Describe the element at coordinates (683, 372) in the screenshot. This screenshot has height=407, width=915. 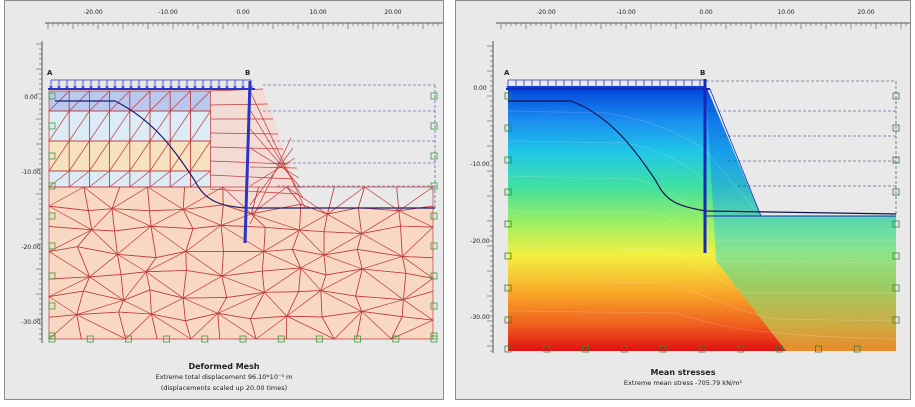
I see `plot-title: Mean stresses` at that location.